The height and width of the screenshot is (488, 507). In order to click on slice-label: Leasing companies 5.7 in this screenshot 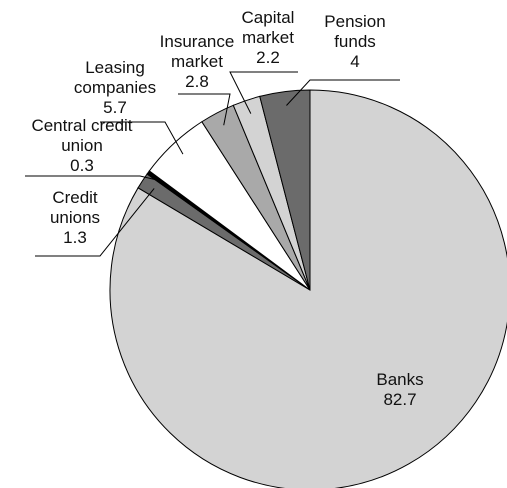, I will do `click(115, 88)`.